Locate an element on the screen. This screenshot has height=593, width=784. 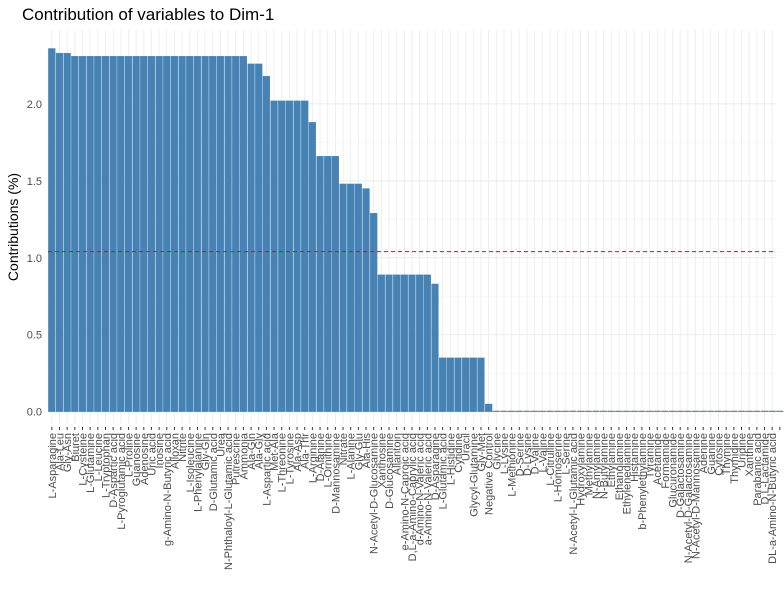
x-tick-label: Tyramine is located at coordinates (651, 455).